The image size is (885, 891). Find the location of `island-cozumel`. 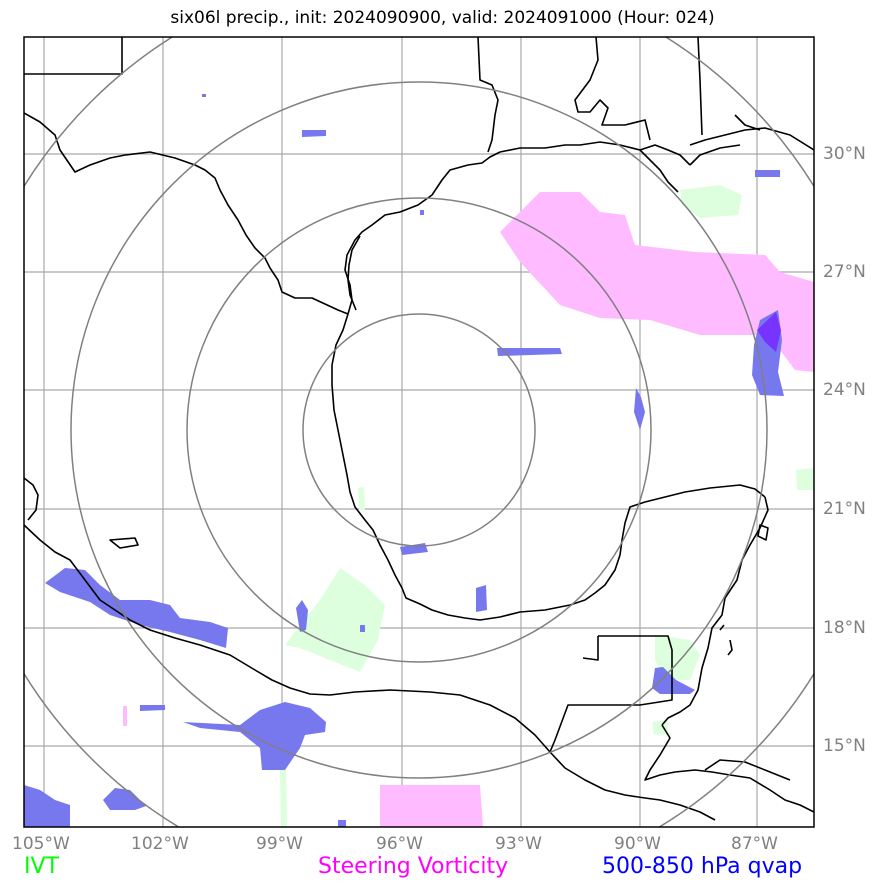

island-cozumel is located at coordinates (763, 532).